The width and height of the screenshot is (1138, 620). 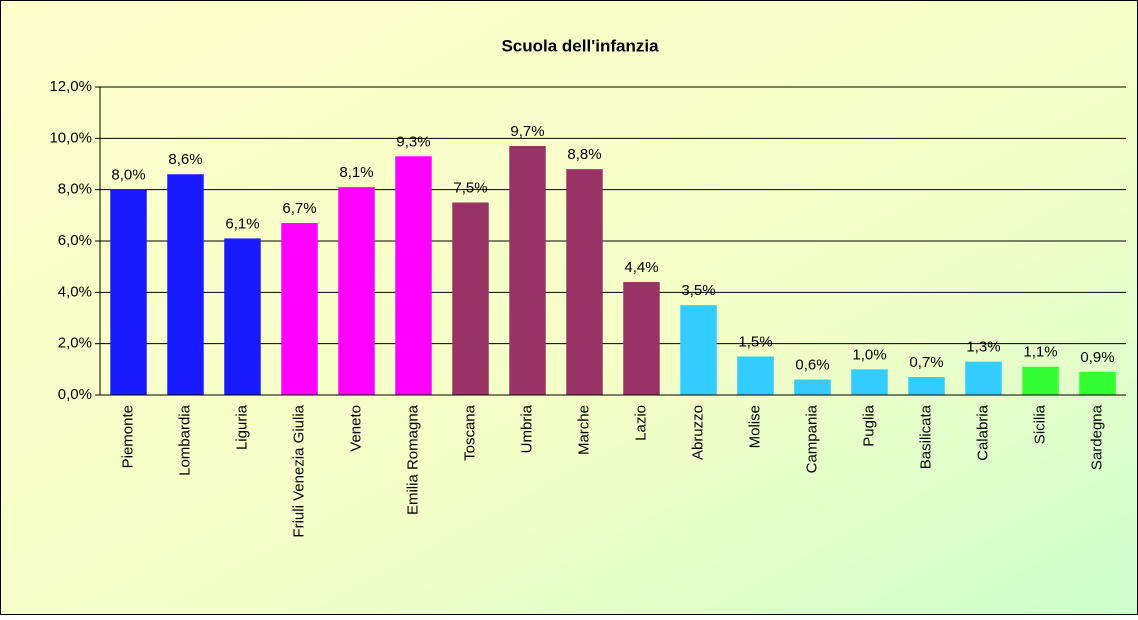 I want to click on x-tick-label: Friuli Venezia Giulia, so click(x=298, y=470).